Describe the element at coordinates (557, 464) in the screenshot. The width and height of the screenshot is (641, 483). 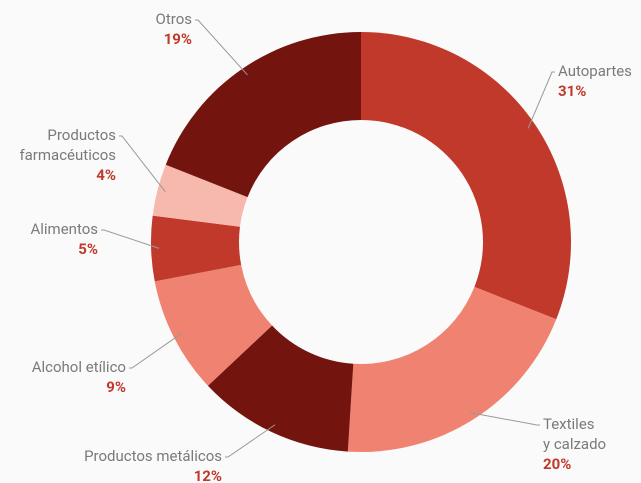
I see `value-label: 20%` at that location.